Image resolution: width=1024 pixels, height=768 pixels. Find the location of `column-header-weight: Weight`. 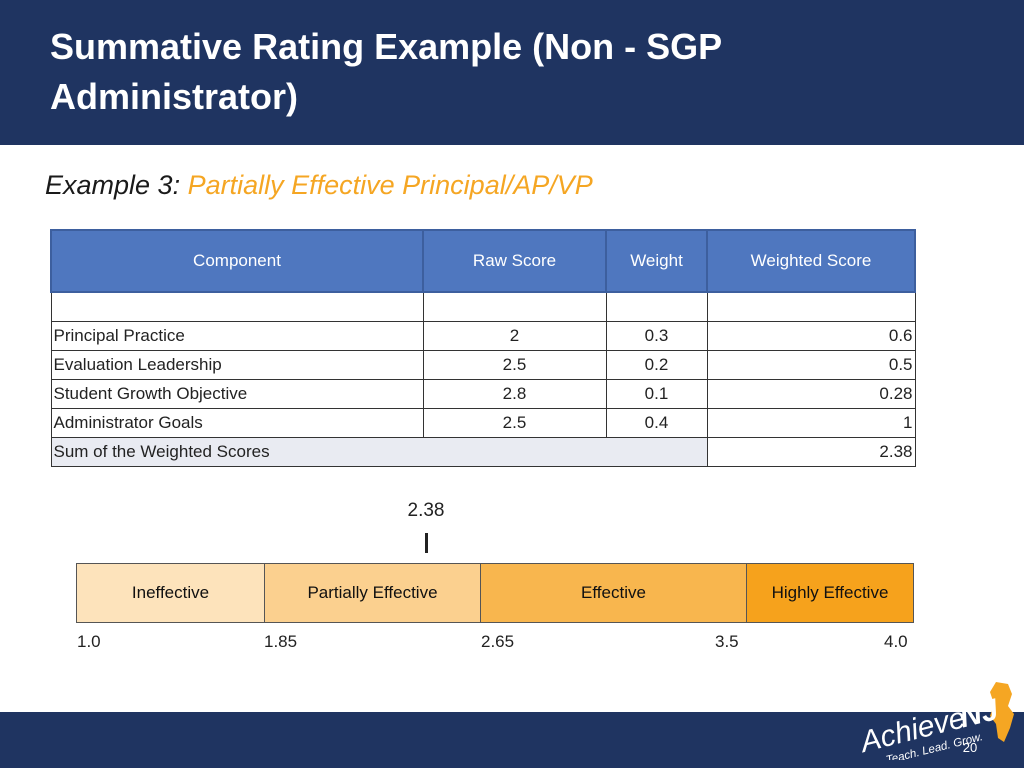

column-header-weight: Weight is located at coordinates (656, 261).